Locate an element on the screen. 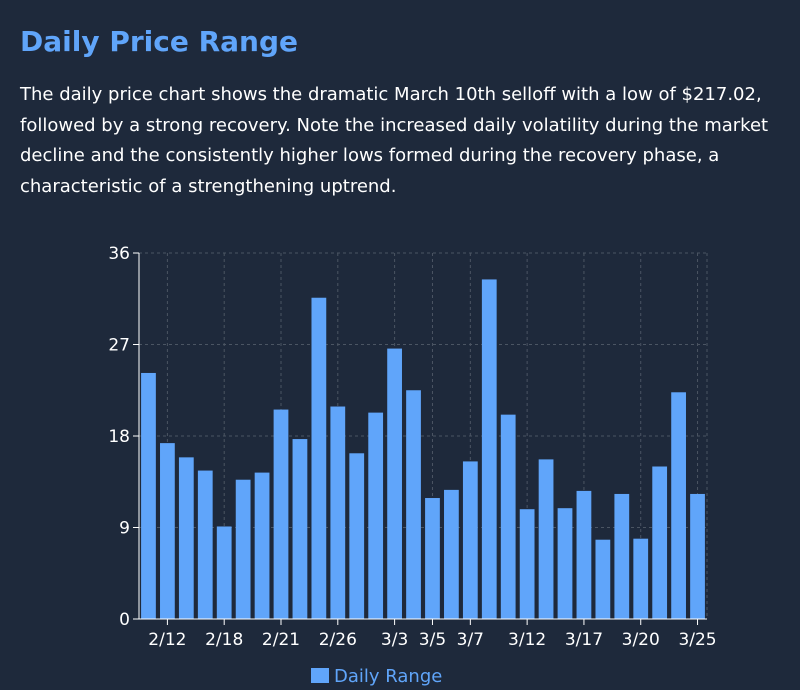 The height and width of the screenshot is (690, 800). bar-2/21 is located at coordinates (281, 514).